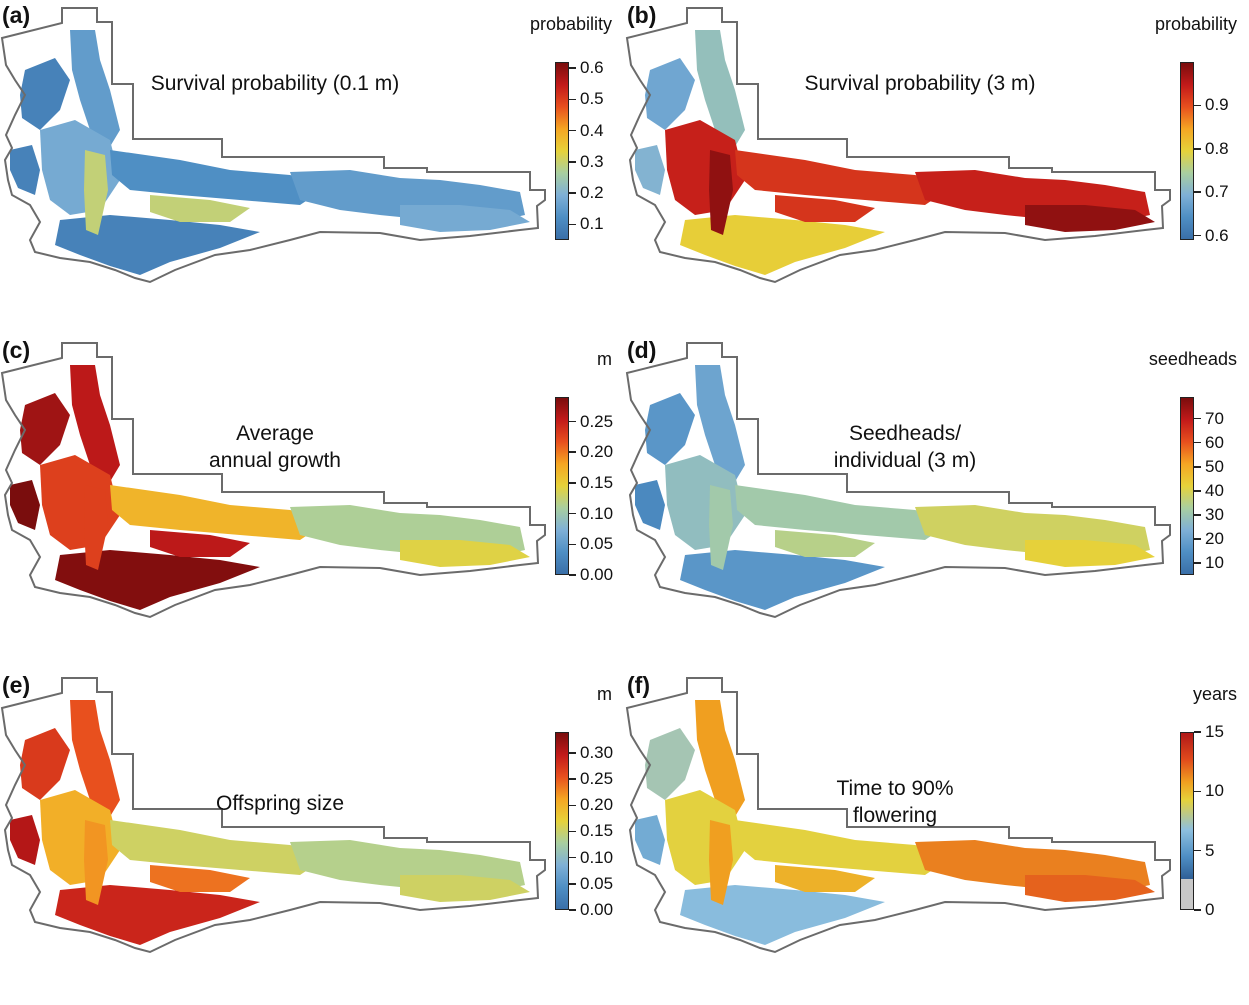 The image size is (1249, 1005). I want to click on colorbar-tick-label: 0, so click(1210, 909).